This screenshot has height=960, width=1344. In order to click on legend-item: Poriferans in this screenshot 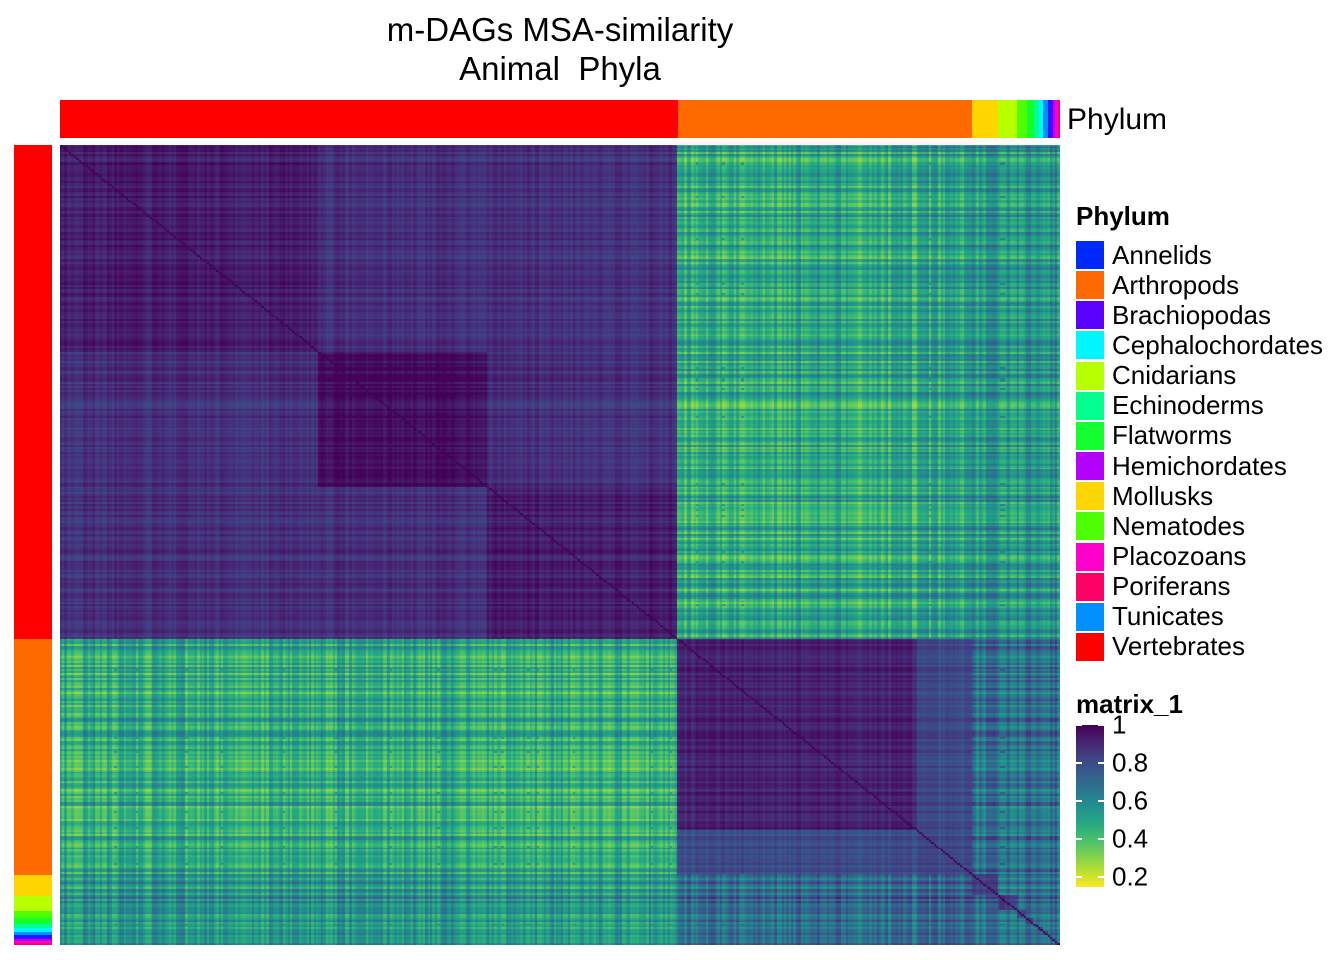, I will do `click(1153, 586)`.